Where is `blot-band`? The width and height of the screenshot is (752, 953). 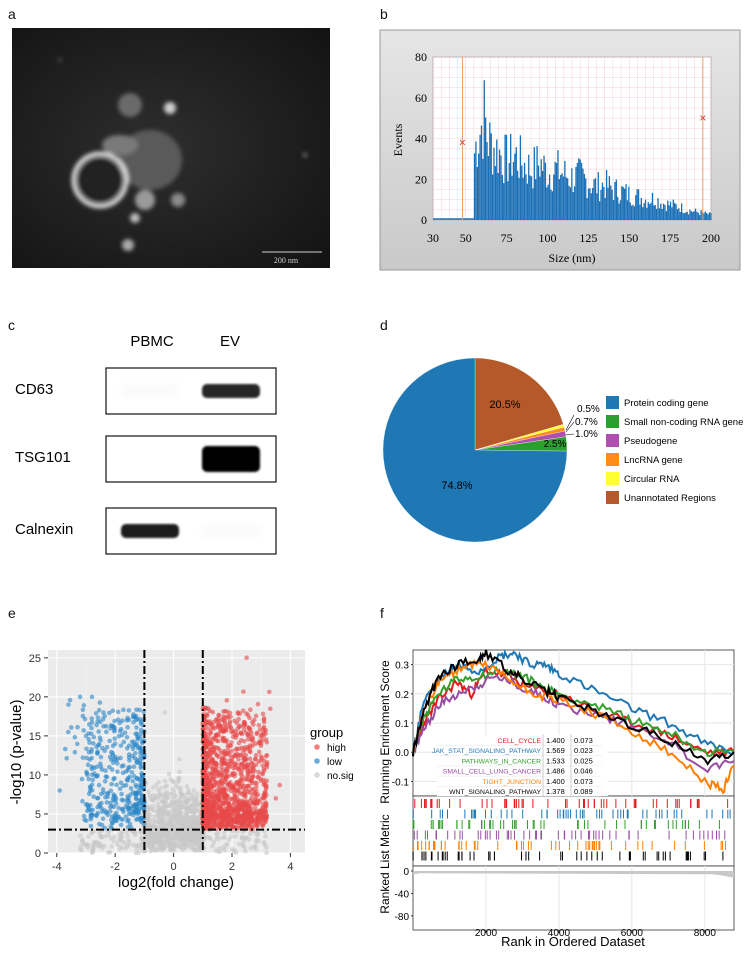 blot-band is located at coordinates (231, 391).